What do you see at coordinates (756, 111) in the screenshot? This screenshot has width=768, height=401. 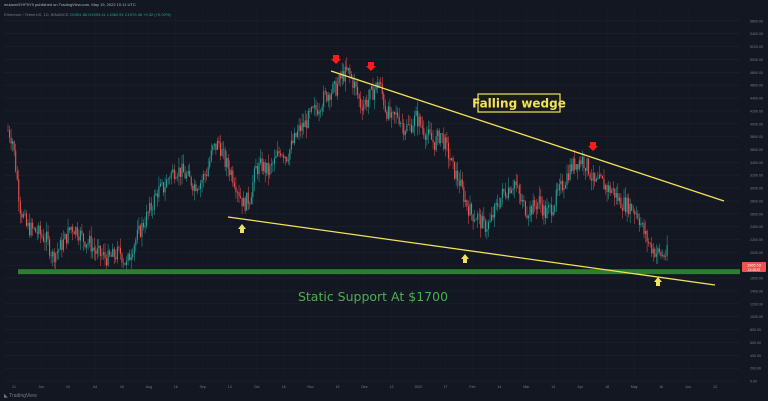 I see `y-tick-label: 4200.00` at bounding box center [756, 111].